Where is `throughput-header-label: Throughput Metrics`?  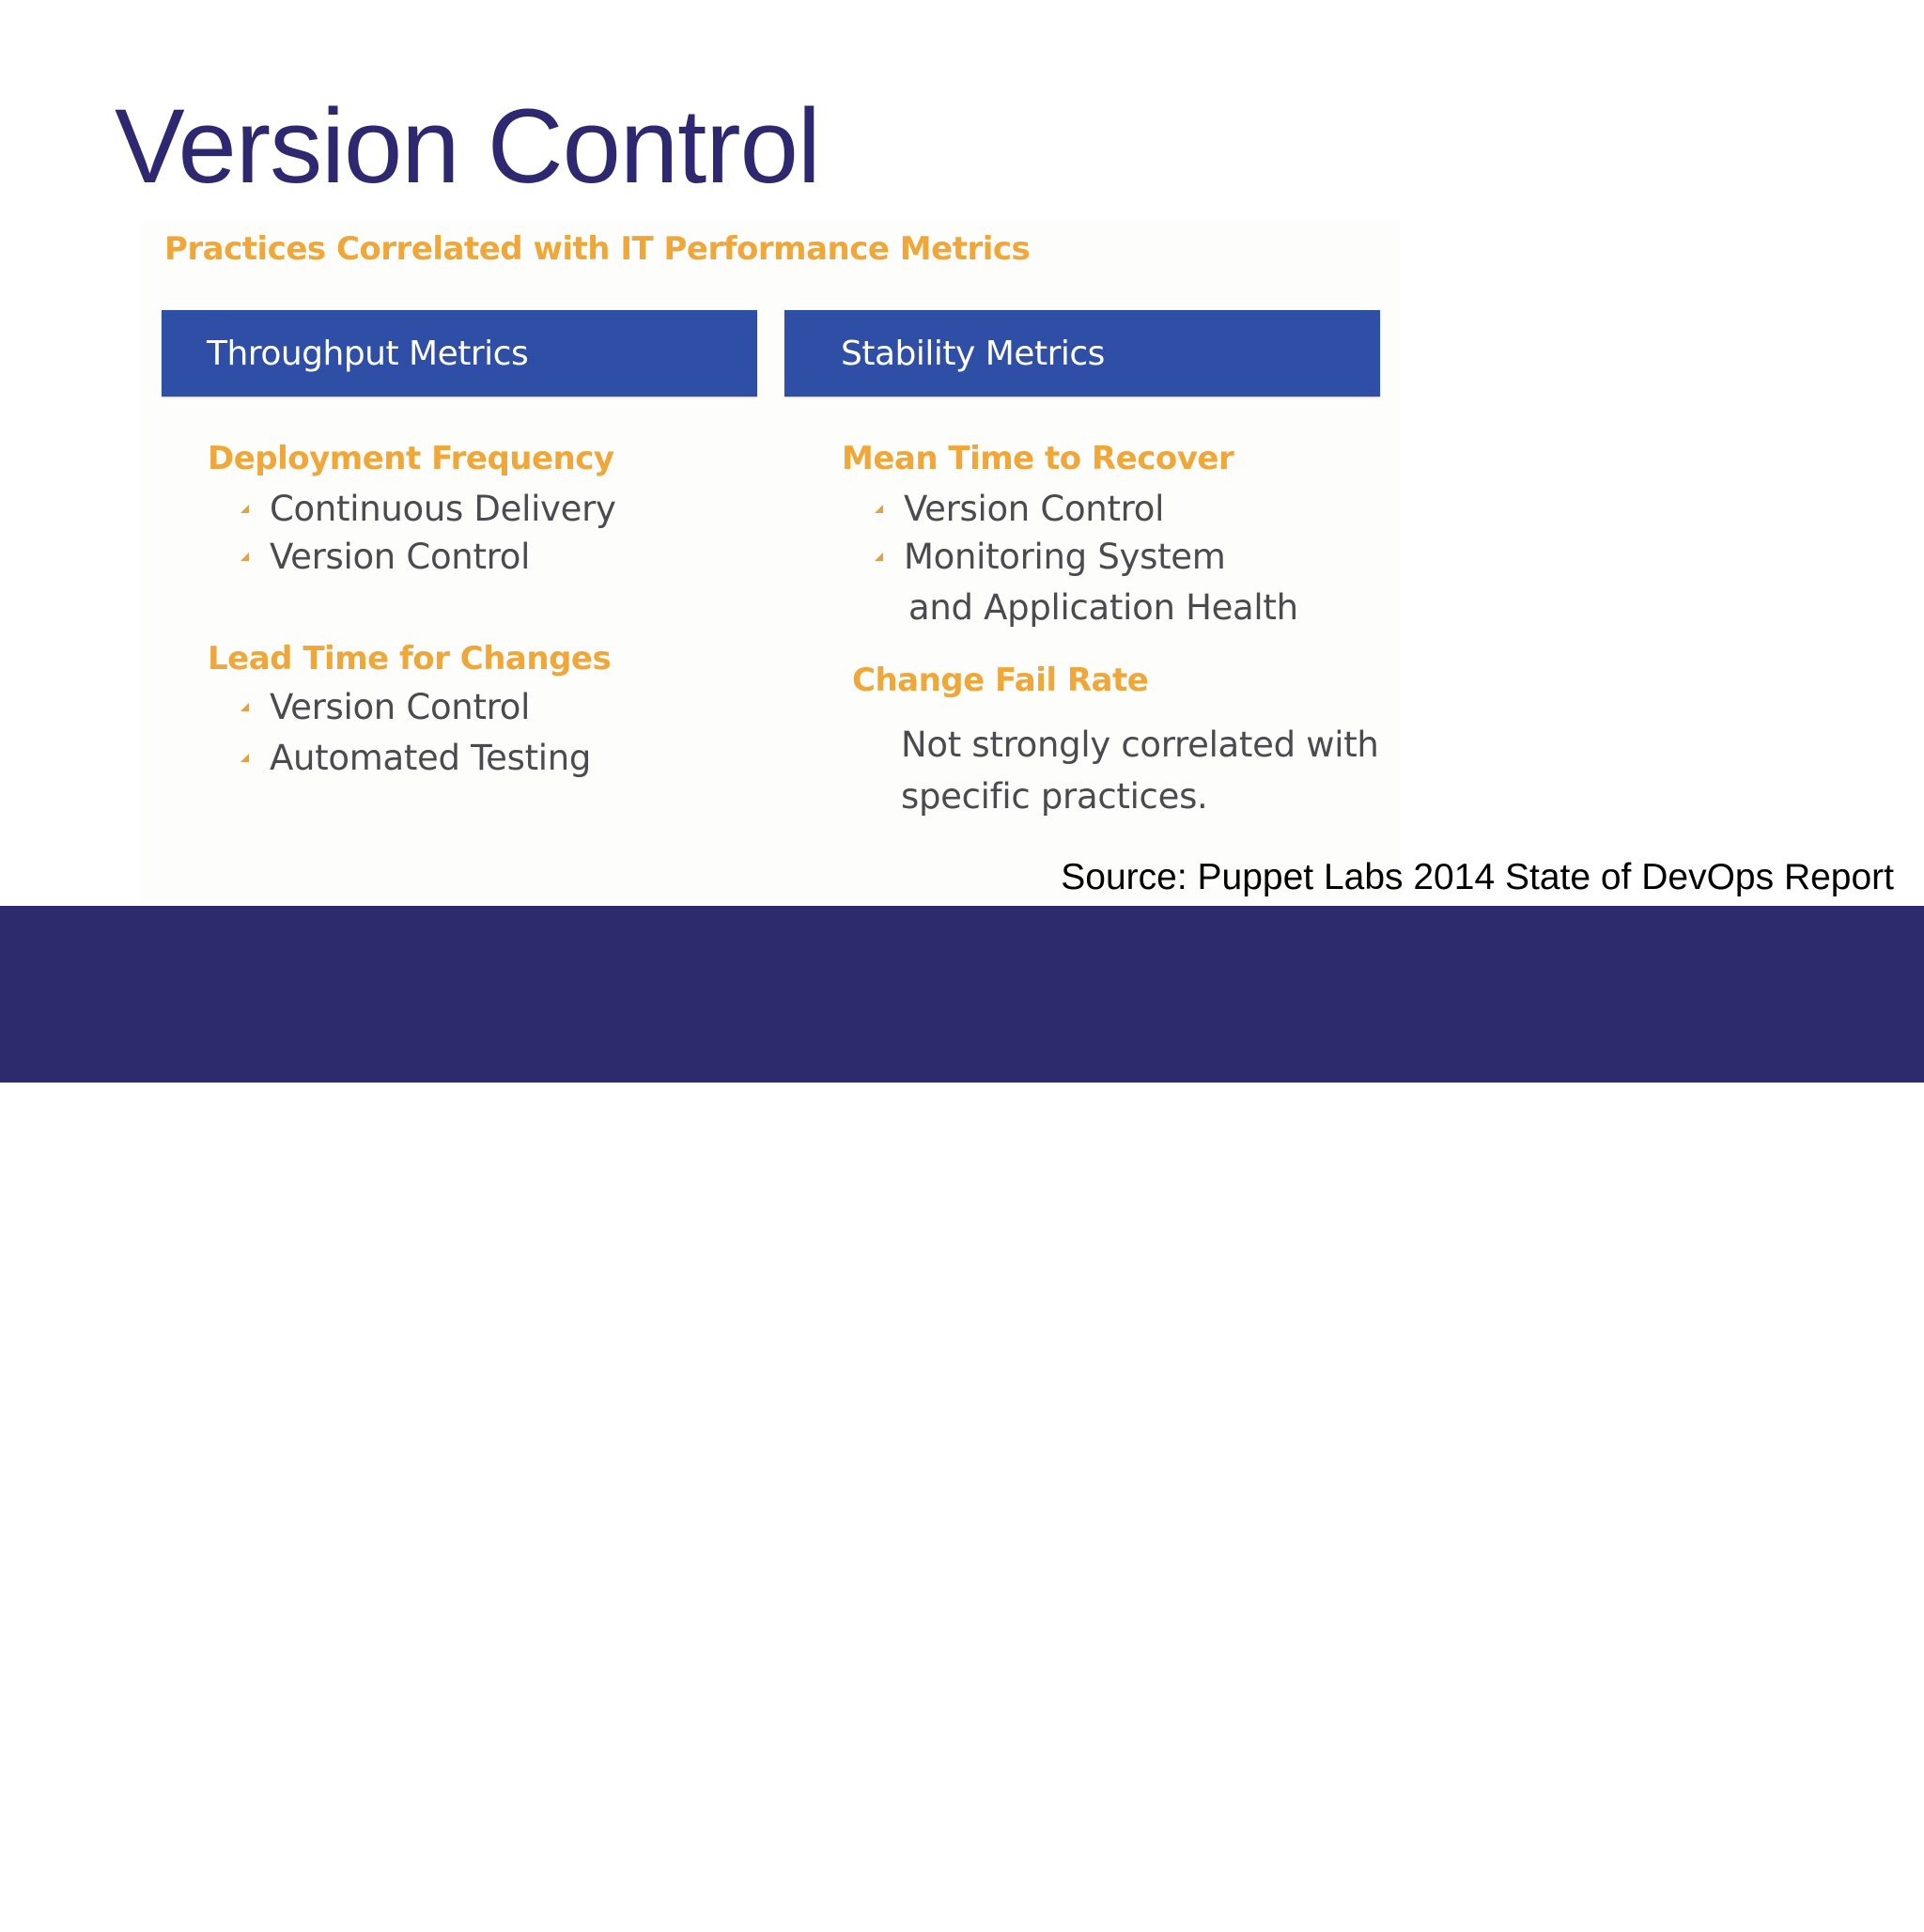 throughput-header-label: Throughput Metrics is located at coordinates (368, 354).